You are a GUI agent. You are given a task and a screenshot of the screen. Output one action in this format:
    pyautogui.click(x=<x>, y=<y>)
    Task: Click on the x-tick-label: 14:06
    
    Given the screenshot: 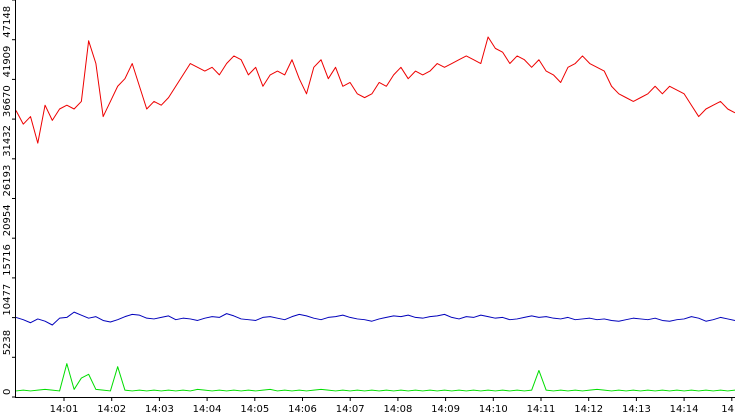 What is the action you would take?
    pyautogui.click(x=302, y=409)
    